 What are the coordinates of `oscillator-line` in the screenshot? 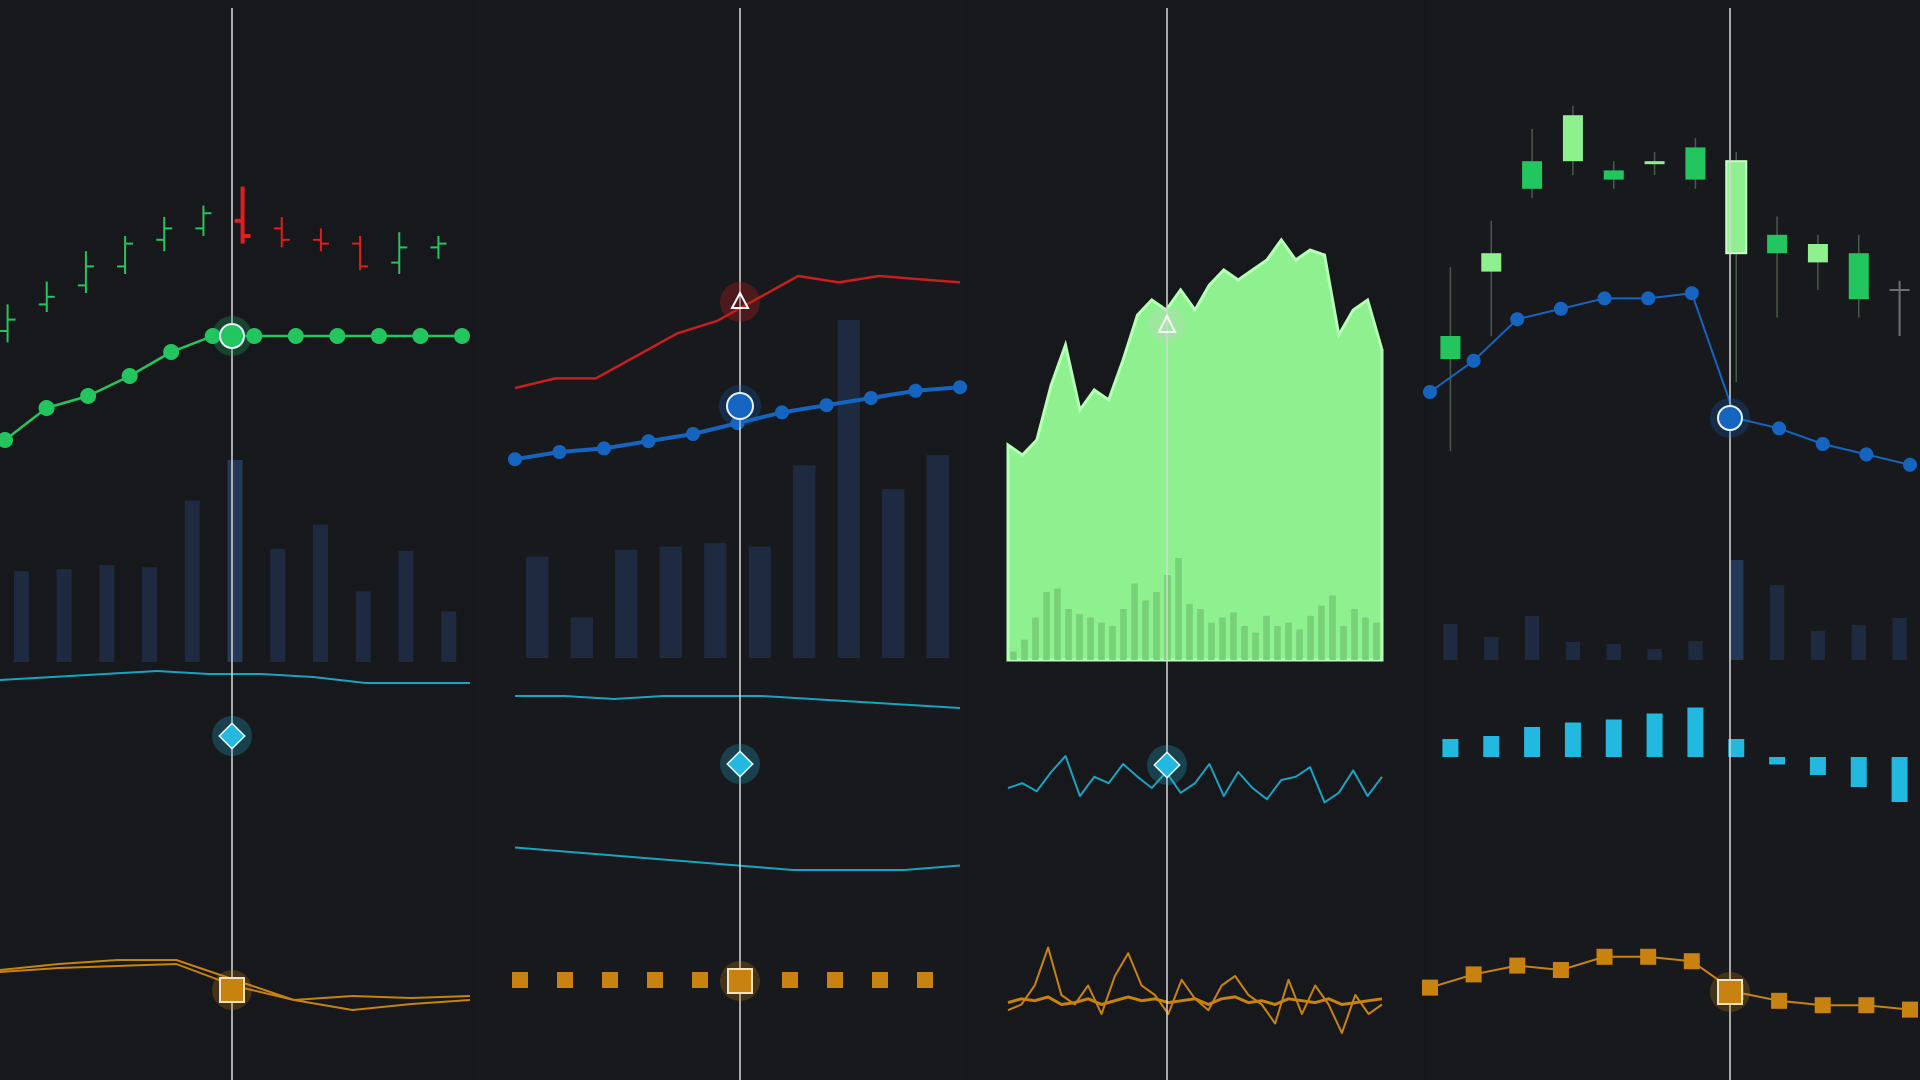 It's located at (738, 702).